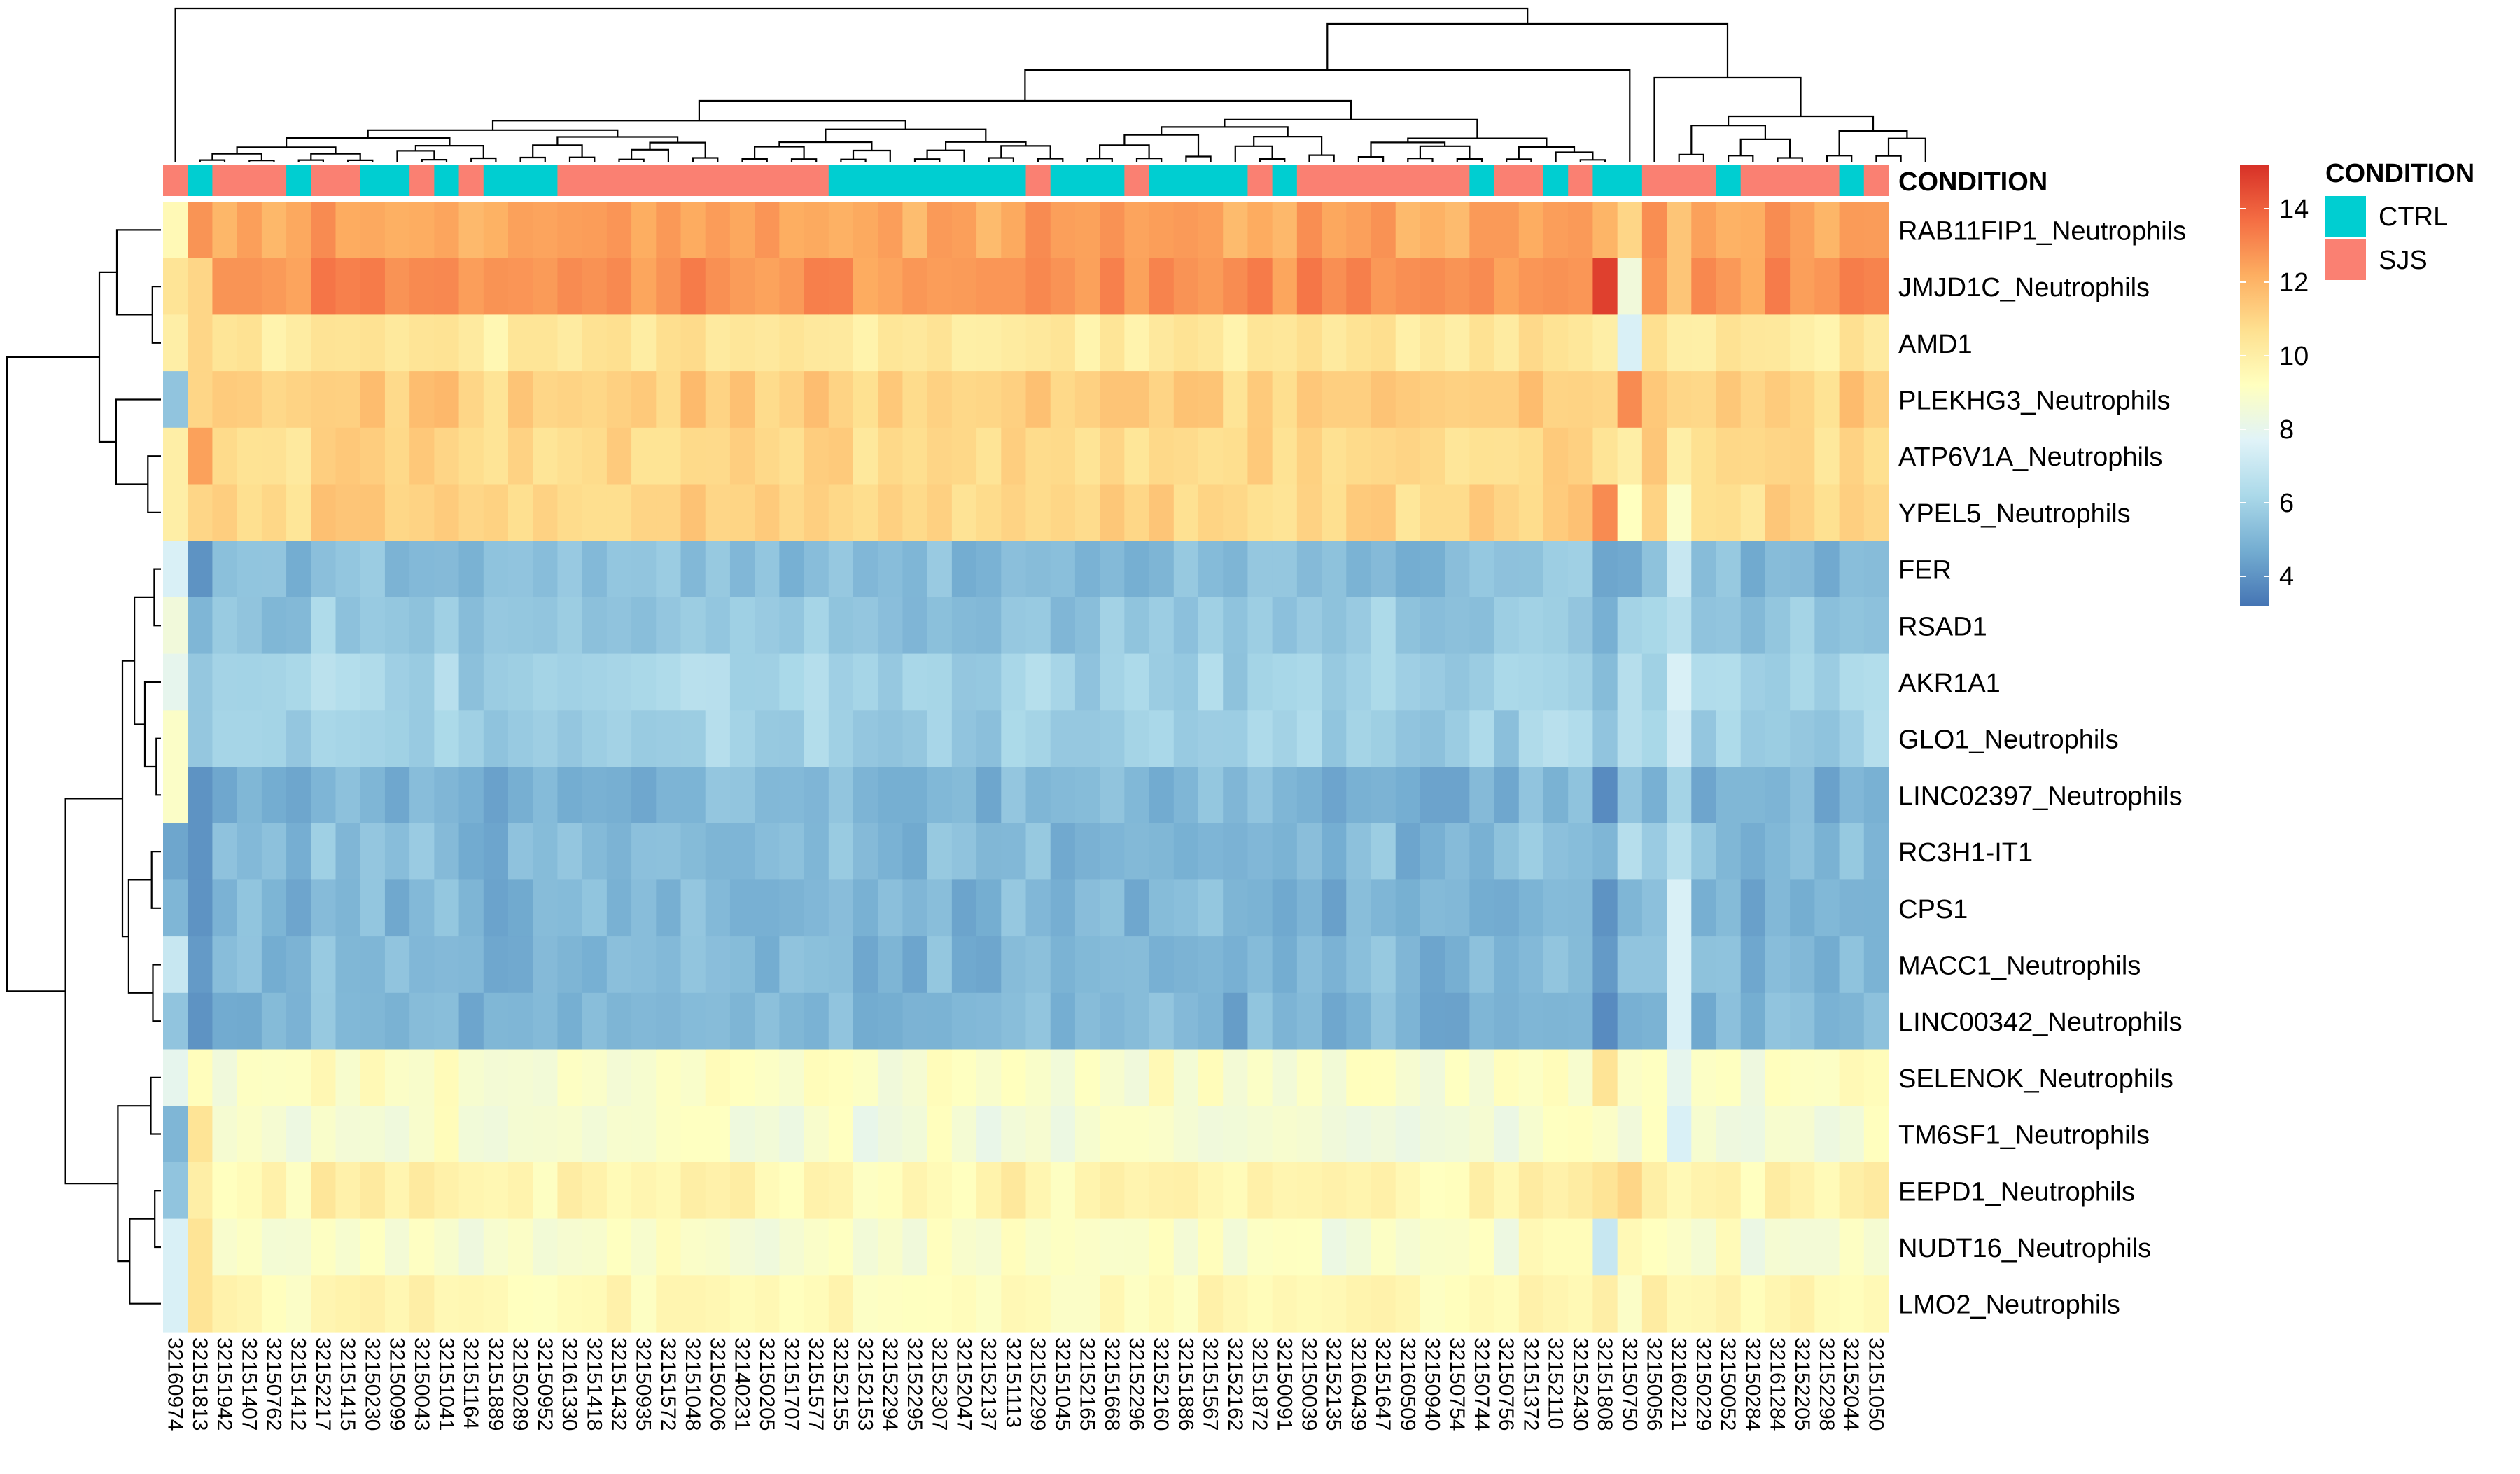 The height and width of the screenshot is (1474, 2520). What do you see at coordinates (1530, 1384) in the screenshot?
I see `column-label: 32151372` at bounding box center [1530, 1384].